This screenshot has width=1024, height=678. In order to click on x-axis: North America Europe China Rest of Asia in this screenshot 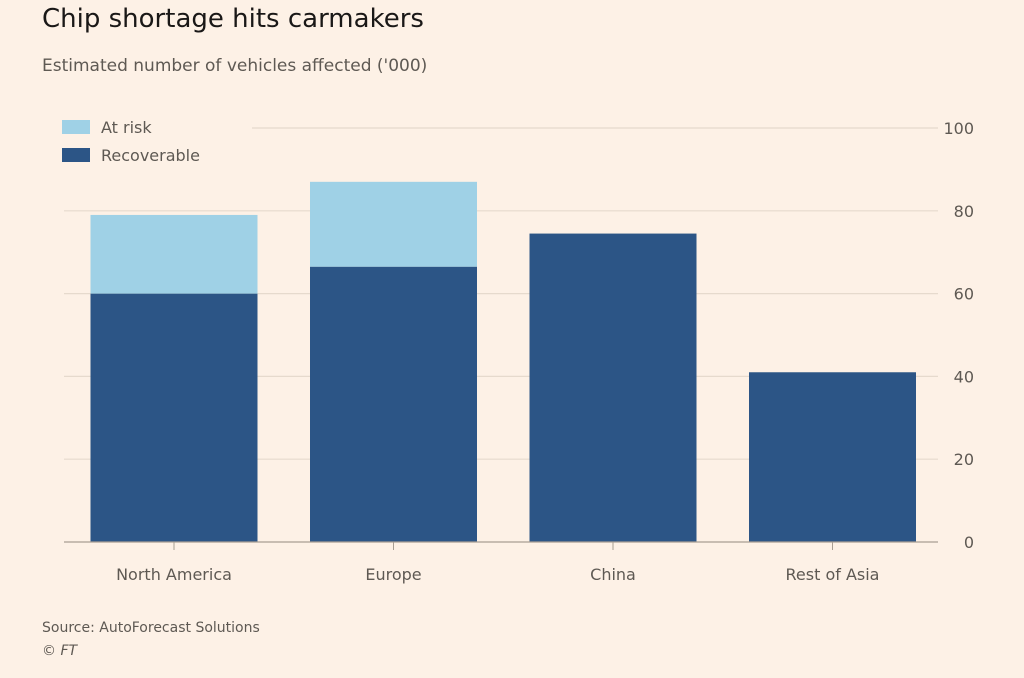, I will do `click(501, 562)`.